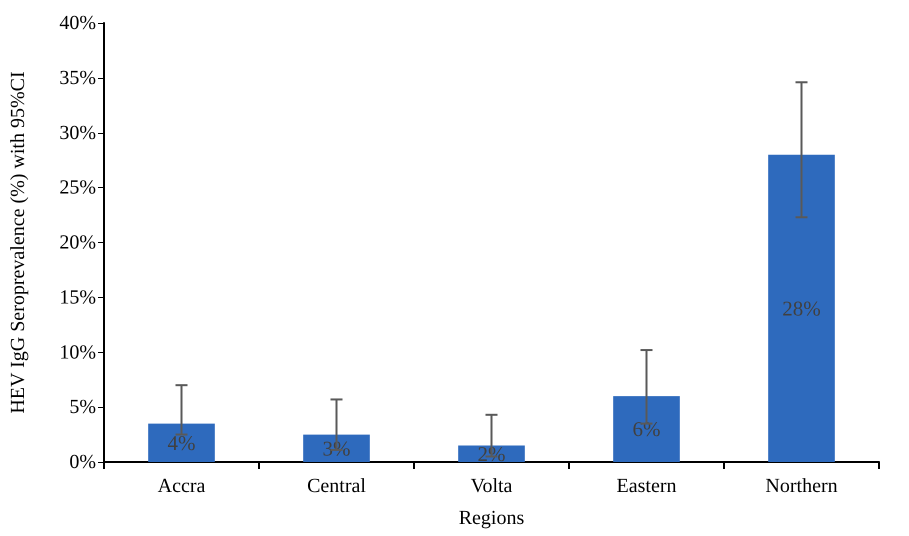  What do you see at coordinates (18, 242) in the screenshot?
I see `y-axis-title: HEV IgG Seroprevalence (%) with 95%CI` at bounding box center [18, 242].